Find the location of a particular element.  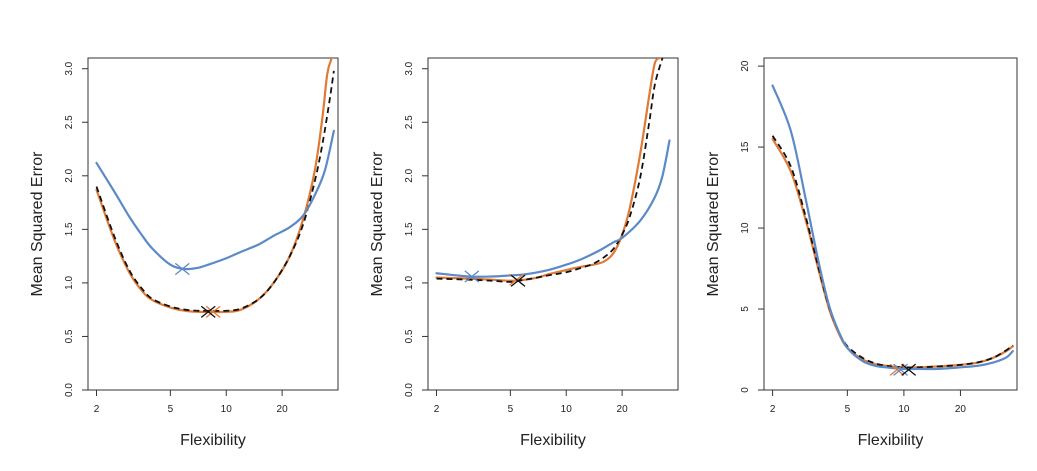

y-tick-label: 0 is located at coordinates (745, 390).